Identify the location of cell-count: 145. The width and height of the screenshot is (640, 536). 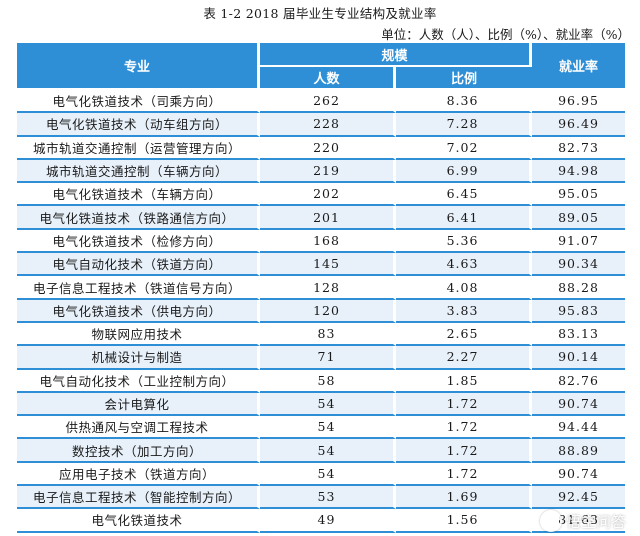
(328, 265).